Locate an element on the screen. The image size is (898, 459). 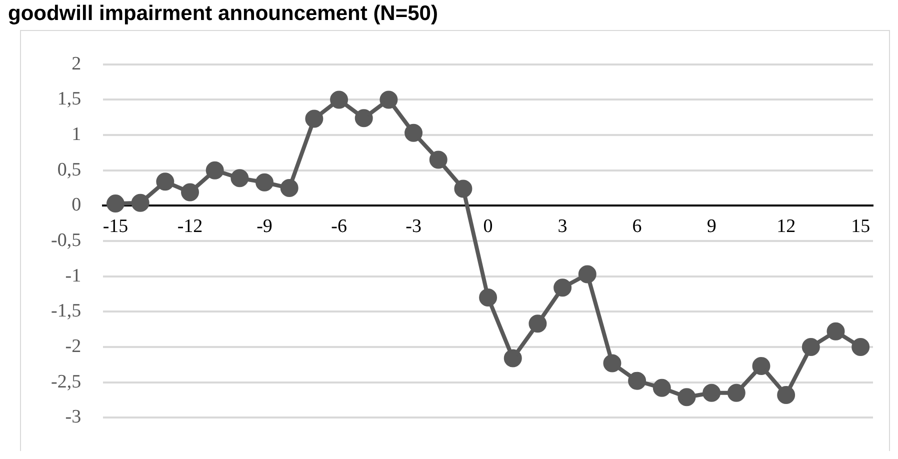
y-tick-label: -0,5 is located at coordinates (66, 240).